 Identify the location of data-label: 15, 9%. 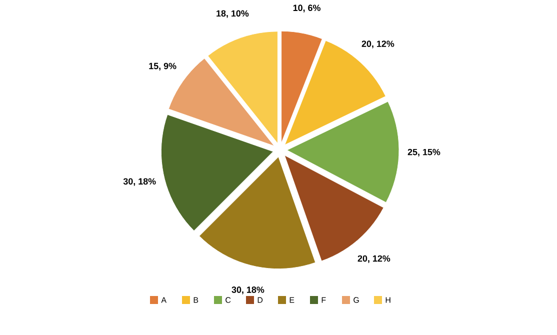
(162, 66).